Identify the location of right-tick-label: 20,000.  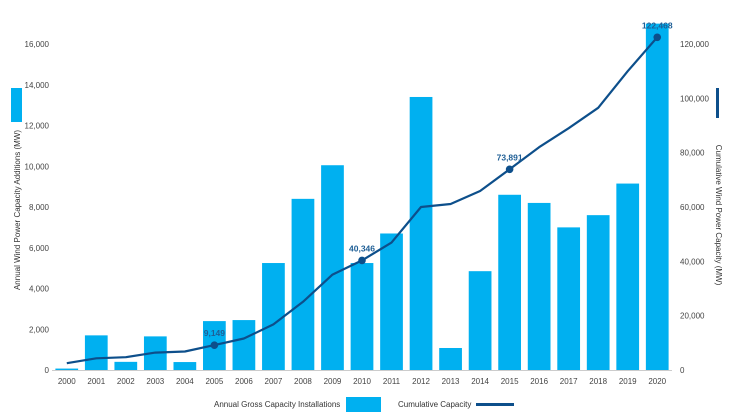
(692, 316).